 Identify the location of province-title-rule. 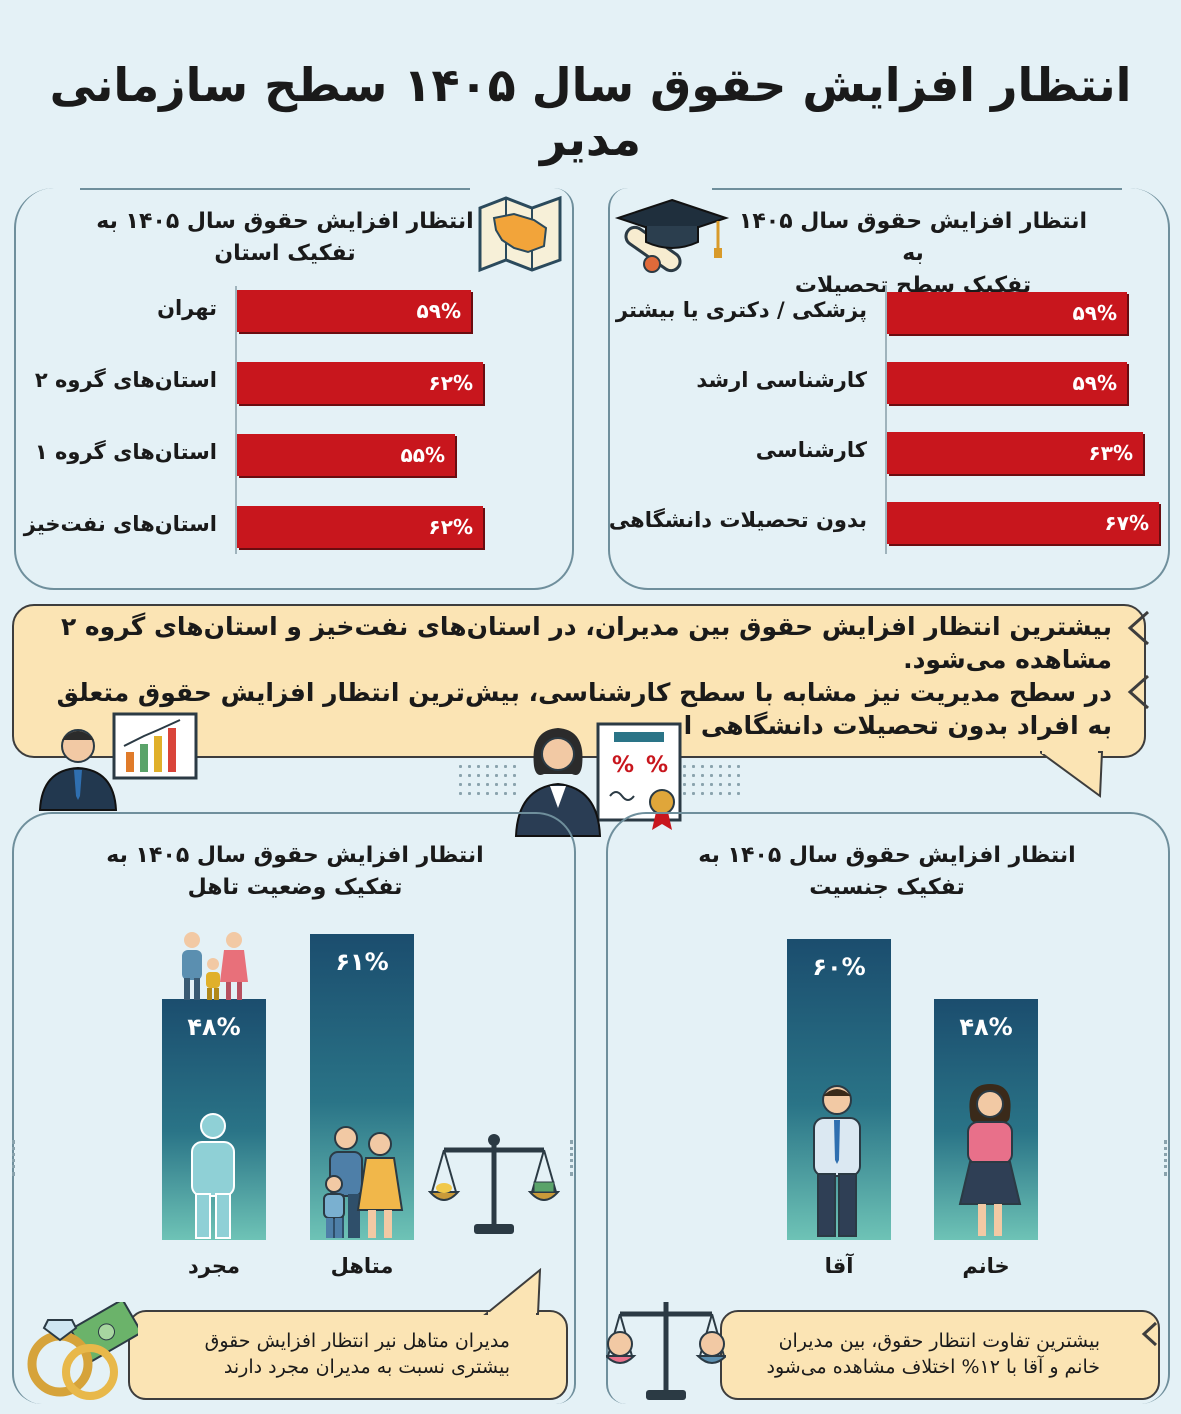
(275, 189).